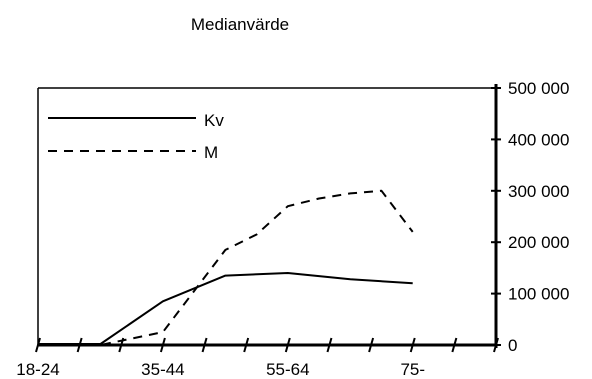  I want to click on x-tick-label: 55-64, so click(287, 369).